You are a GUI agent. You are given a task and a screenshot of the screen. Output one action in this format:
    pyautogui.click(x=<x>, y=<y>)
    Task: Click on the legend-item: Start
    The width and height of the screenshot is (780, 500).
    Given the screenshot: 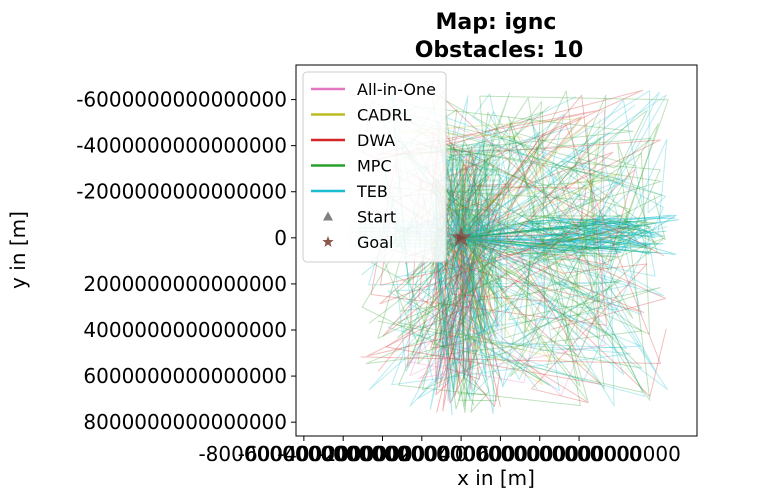 What is the action you would take?
    pyautogui.click(x=359, y=217)
    